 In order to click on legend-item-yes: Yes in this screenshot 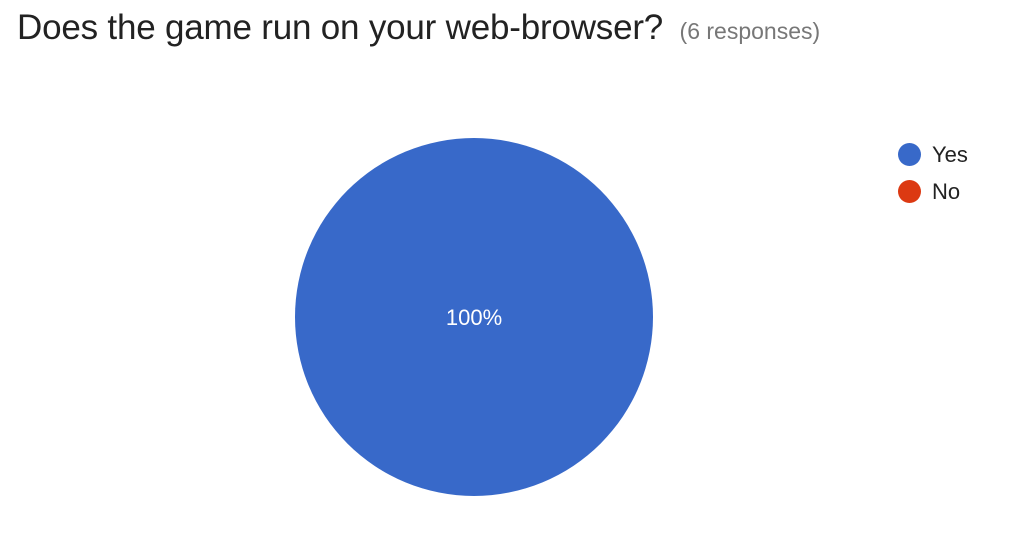, I will do `click(933, 154)`.